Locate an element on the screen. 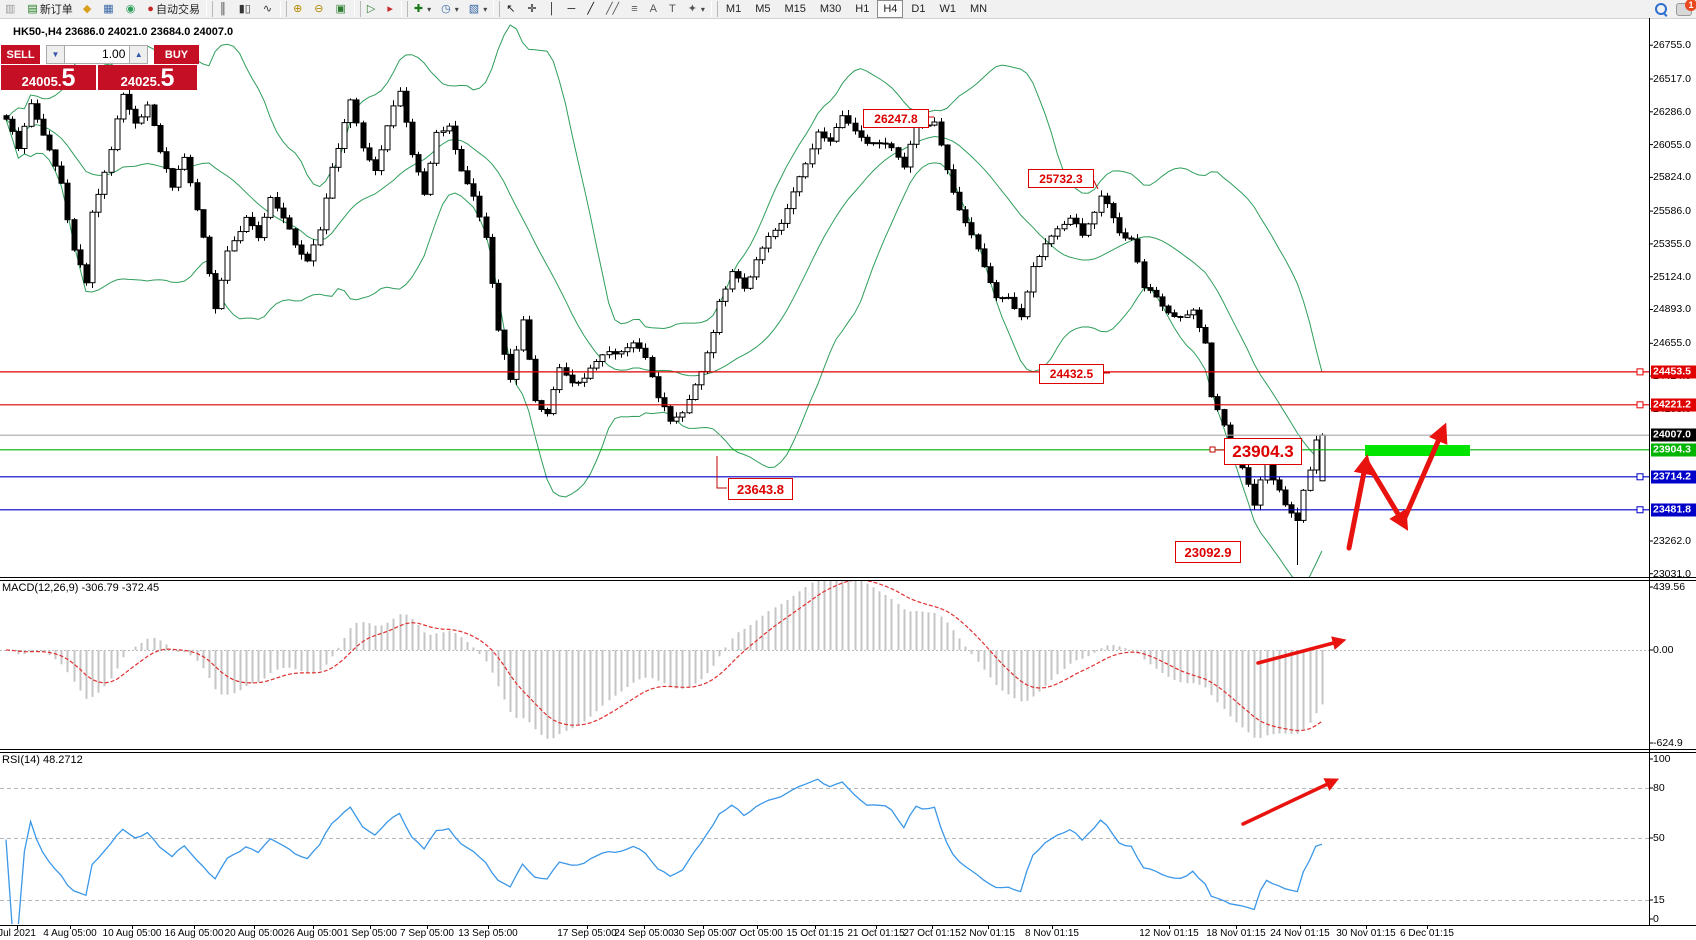 The width and height of the screenshot is (1696, 940). horizontal-line-icon: ─ is located at coordinates (571, 9).